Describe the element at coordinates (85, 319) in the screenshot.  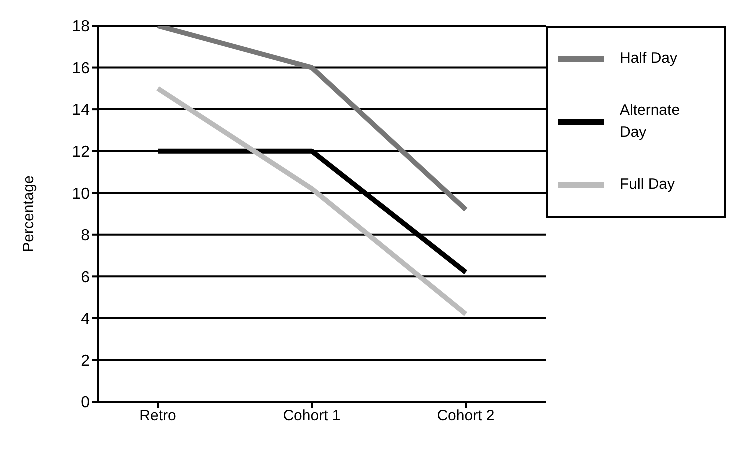
I see `y-tick-label: 4` at that location.